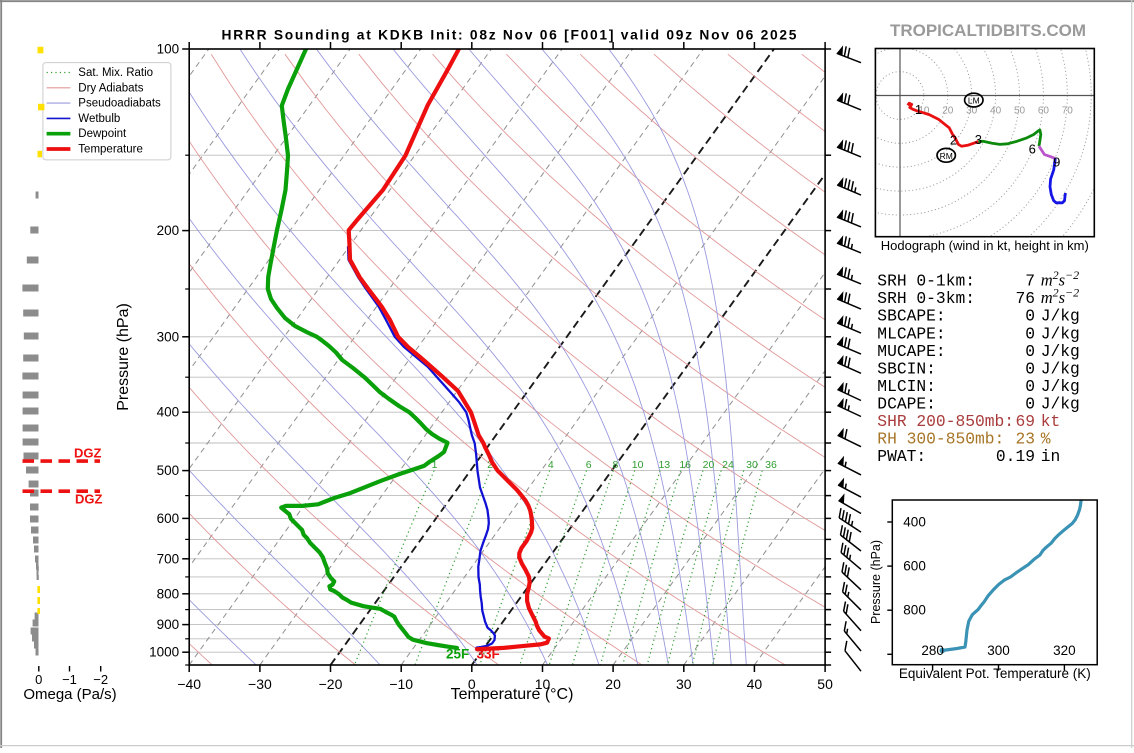  I want to click on svg-text:Hodograph (wind in kt, height: Hodograph (wind in kt, height in km), so click(985, 245).